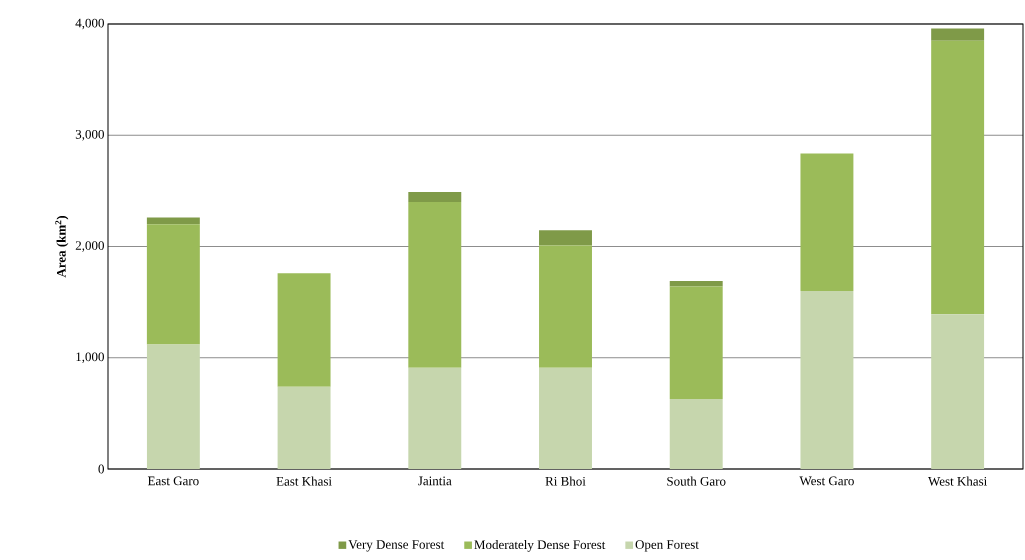 The image size is (1025, 560). Describe the element at coordinates (89, 246) in the screenshot. I see `y-tick-label: 2,000` at that location.